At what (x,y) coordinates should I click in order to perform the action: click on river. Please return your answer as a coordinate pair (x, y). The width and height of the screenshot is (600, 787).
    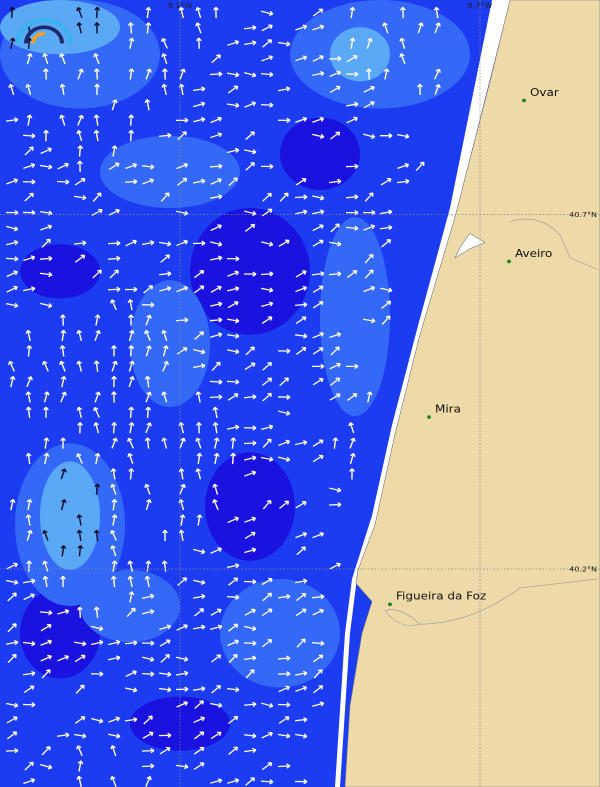
    Looking at the image, I should click on (554, 244).